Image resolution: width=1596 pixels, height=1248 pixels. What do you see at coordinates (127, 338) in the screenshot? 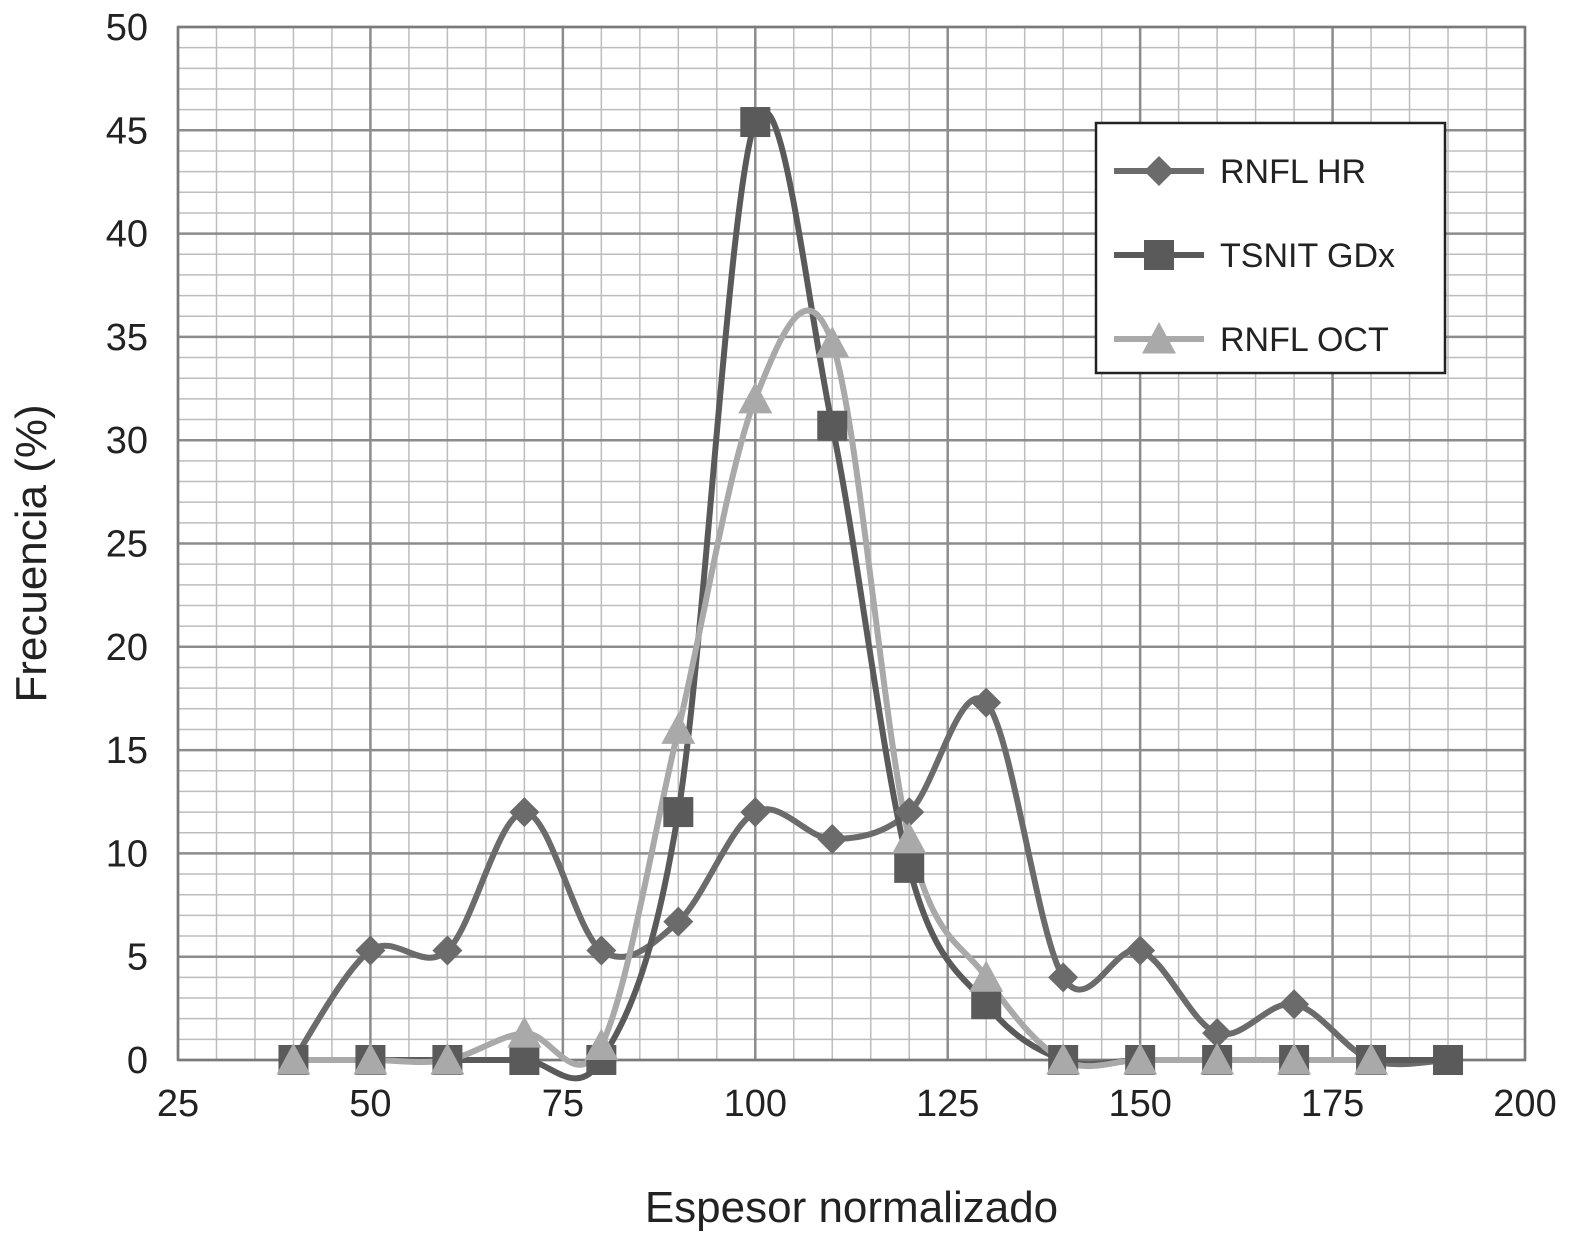
I see `y-tick-label: 35` at bounding box center [127, 338].